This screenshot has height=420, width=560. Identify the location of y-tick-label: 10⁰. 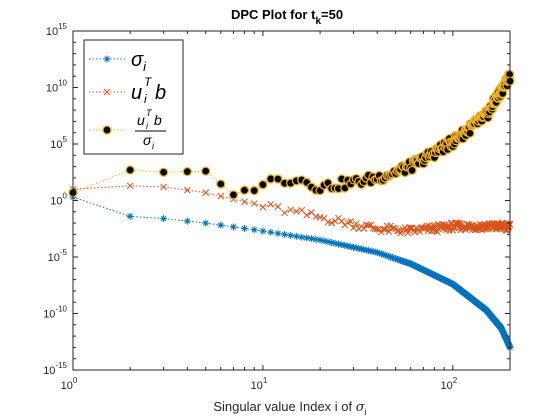
(58, 200).